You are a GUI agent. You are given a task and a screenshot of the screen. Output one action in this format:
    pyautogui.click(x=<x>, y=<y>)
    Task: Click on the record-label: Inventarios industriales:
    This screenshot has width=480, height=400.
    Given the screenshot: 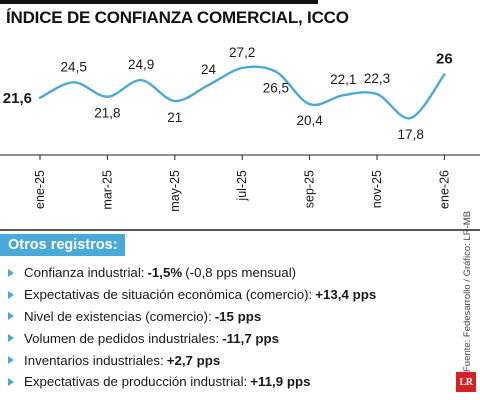 What is the action you would take?
    pyautogui.click(x=94, y=360)
    